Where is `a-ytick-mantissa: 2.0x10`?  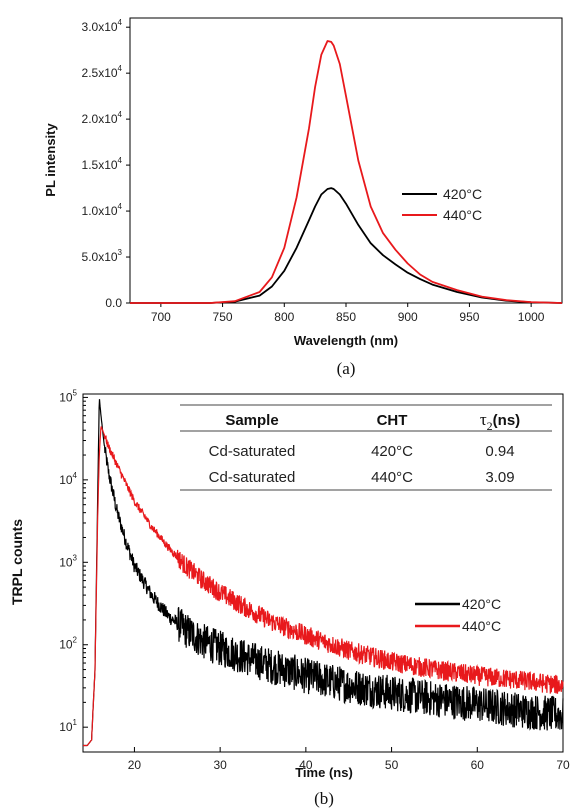
a-ytick-mantissa: 2.0x10 is located at coordinates (100, 119).